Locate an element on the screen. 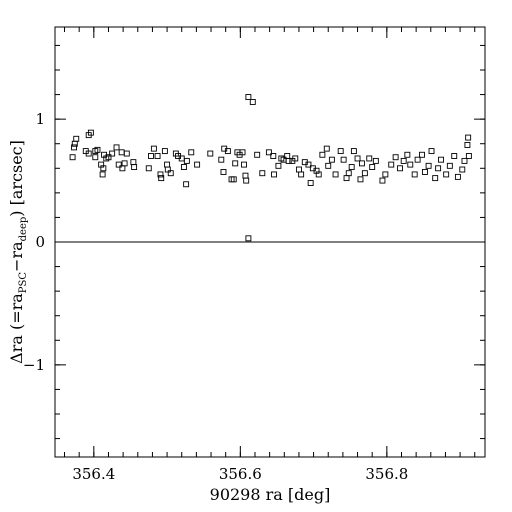  y-axis-label: Δra (=raPSC−radeep) [arcsec] is located at coordinates (18, 252).